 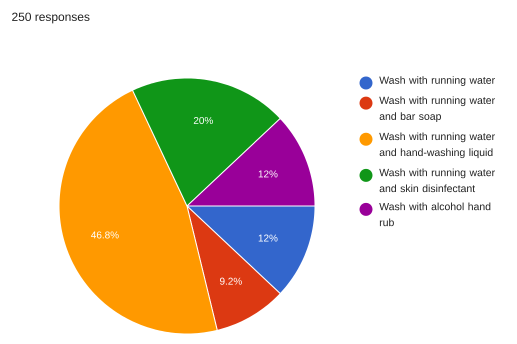 What do you see at coordinates (105, 234) in the screenshot?
I see `data-label: 46.8%` at bounding box center [105, 234].